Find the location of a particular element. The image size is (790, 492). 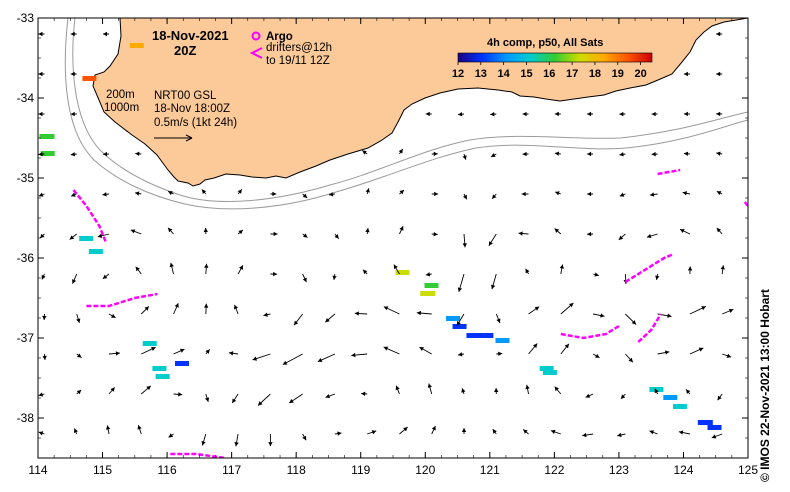

product-time: 18-Nov 18:00Z is located at coordinates (192, 109).